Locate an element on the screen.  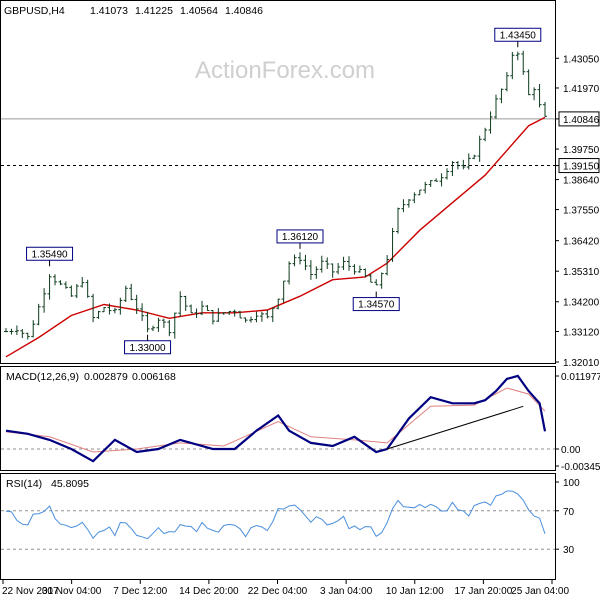
price-axis-label: 1.38640 is located at coordinates (581, 181).